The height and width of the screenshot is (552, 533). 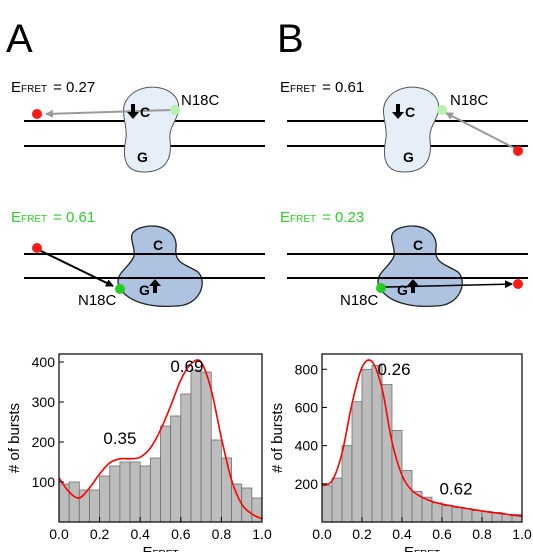 What do you see at coordinates (469, 100) in the screenshot?
I see `site-label-b-top: N18C` at bounding box center [469, 100].